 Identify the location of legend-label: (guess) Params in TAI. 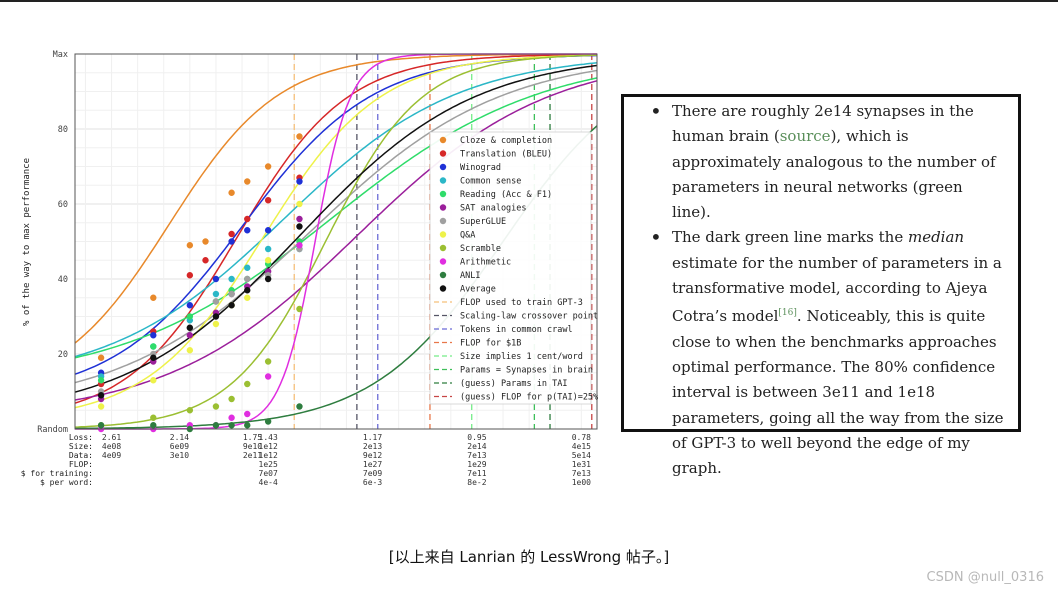
(513, 384).